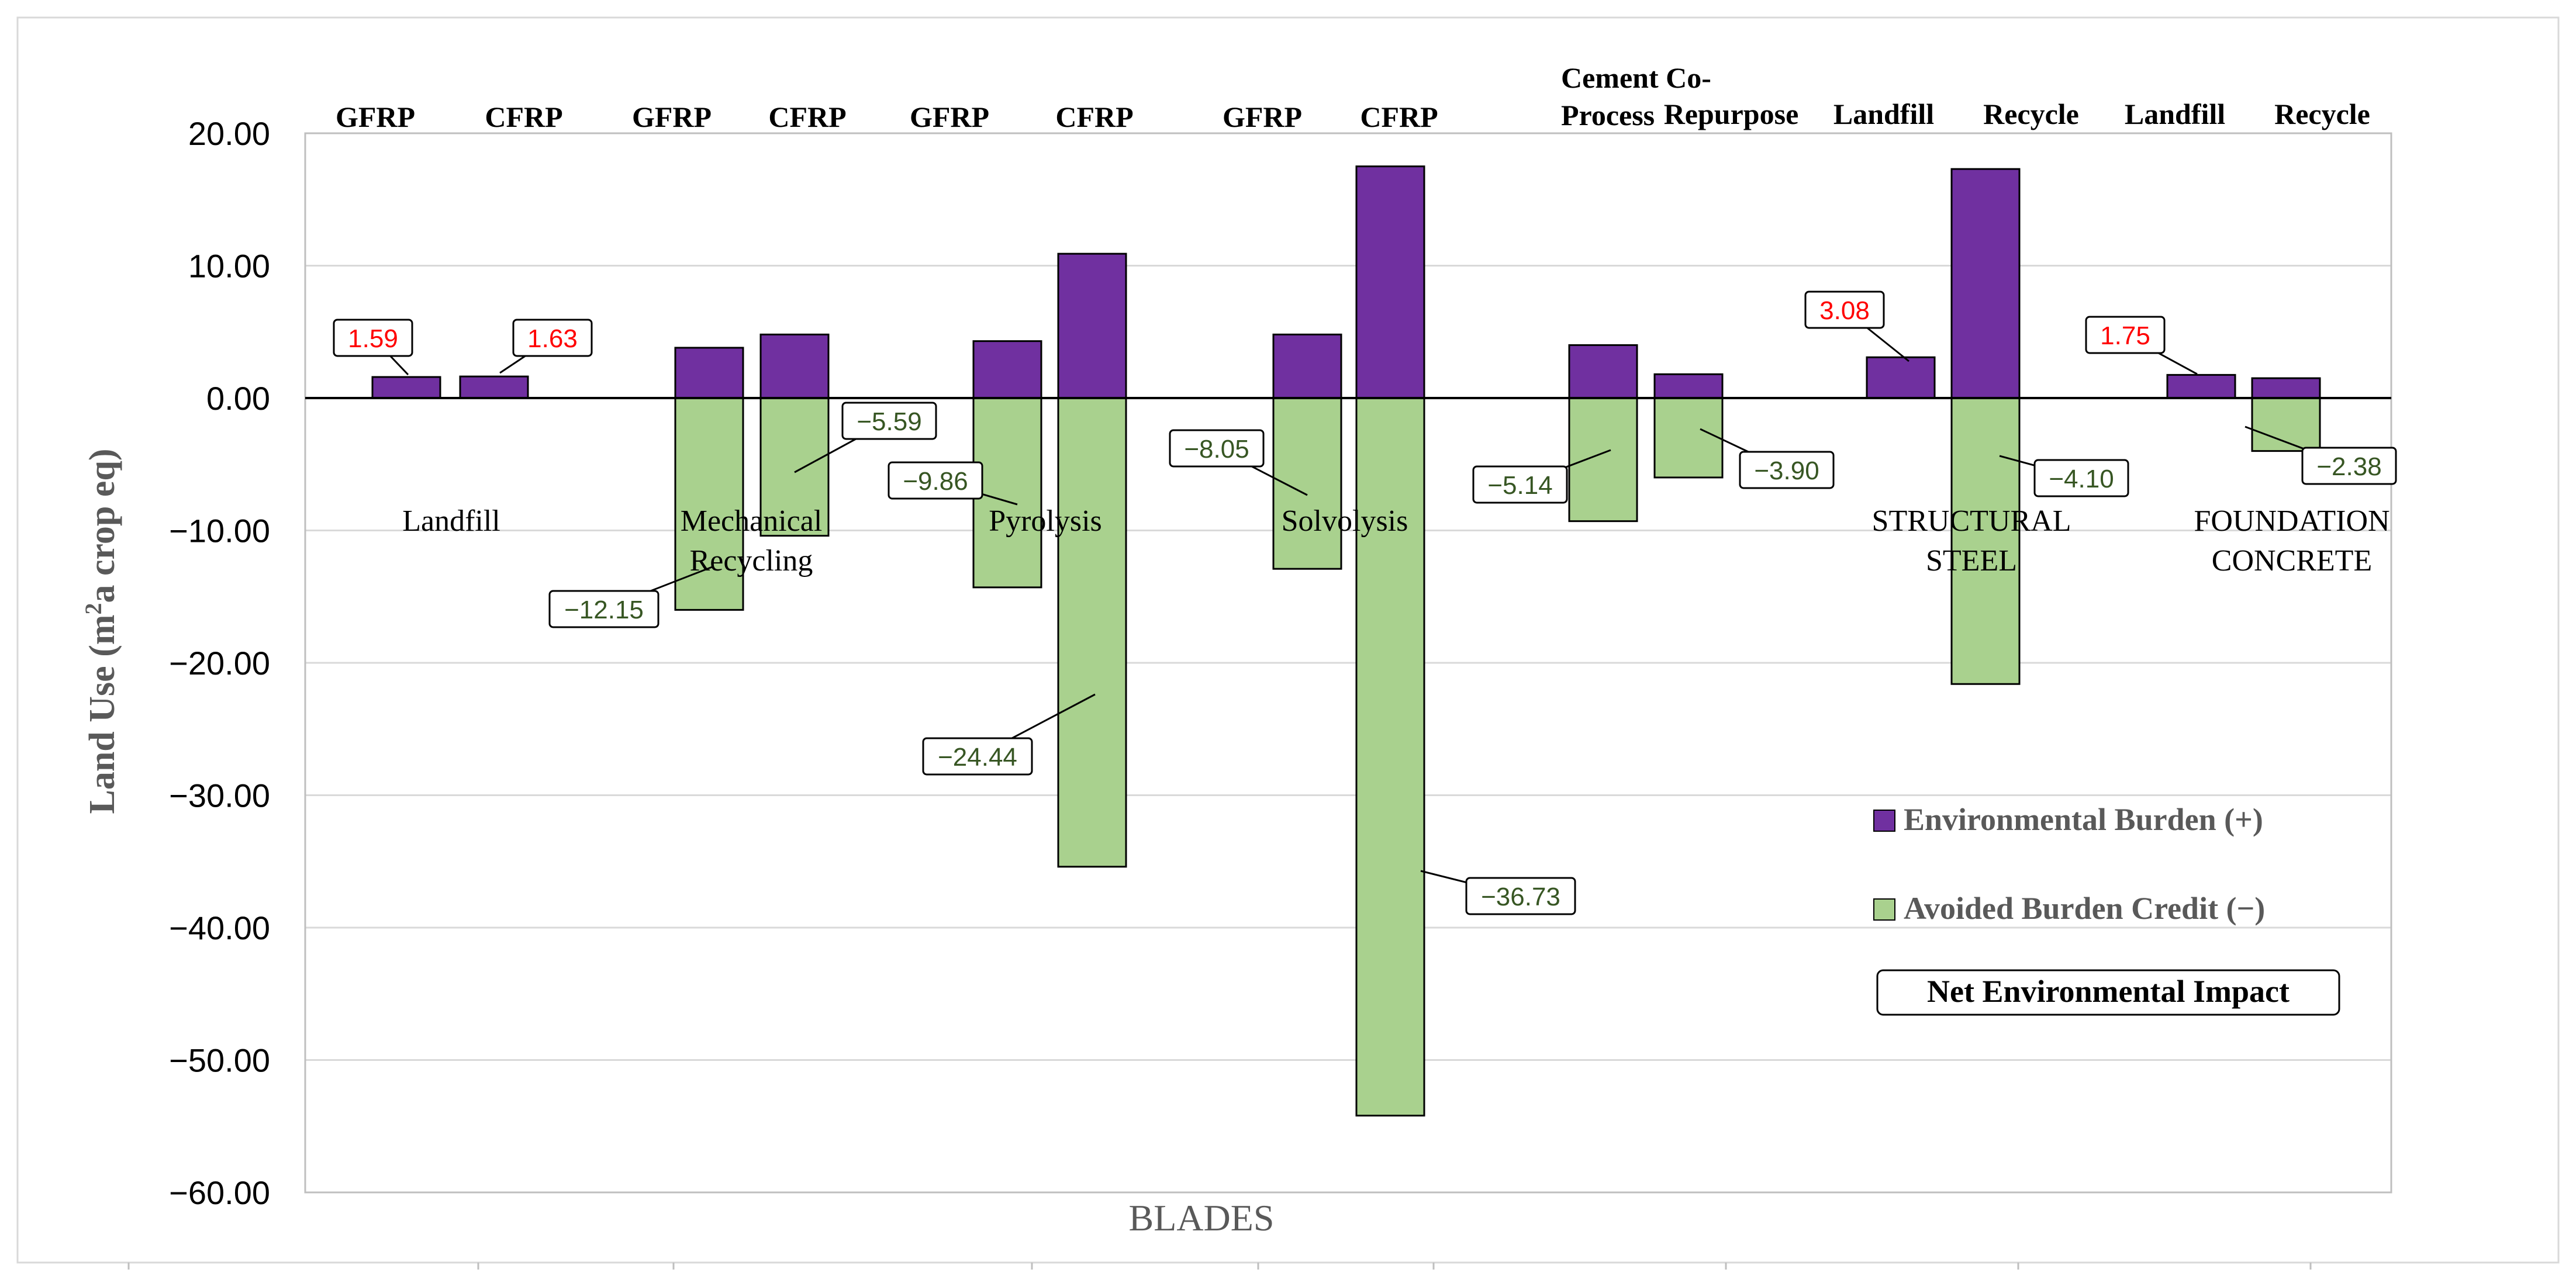  Describe the element at coordinates (1045, 521) in the screenshot. I see `group-label-2: Pyrolysis` at that location.